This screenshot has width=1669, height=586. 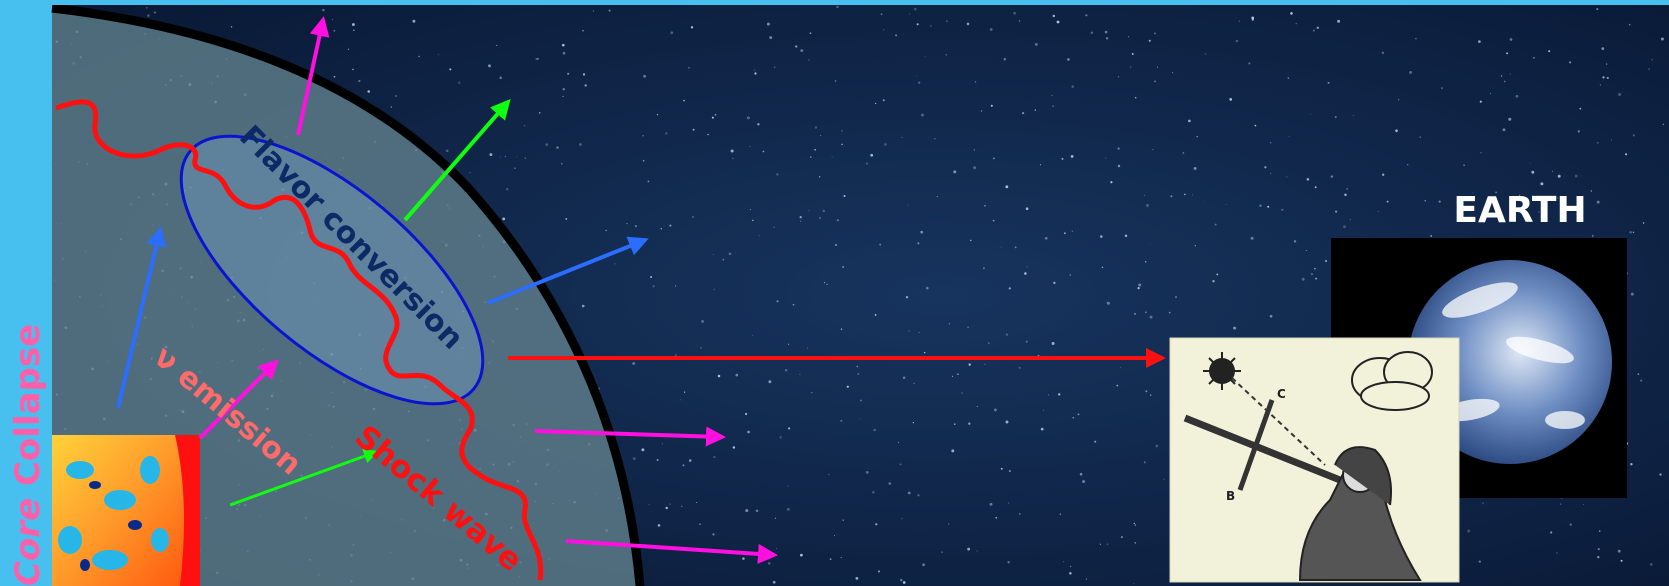 What do you see at coordinates (332, 270) in the screenshot?
I see `flavor-conversion-ellipse` at bounding box center [332, 270].